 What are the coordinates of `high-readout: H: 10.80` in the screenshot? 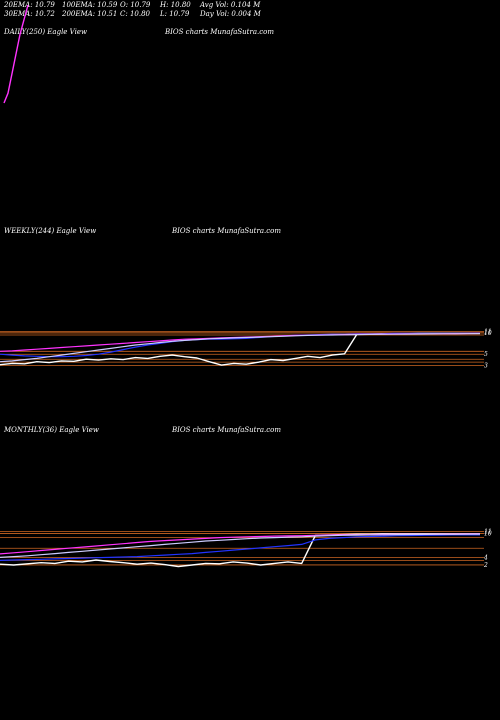 It's located at (175, 5).